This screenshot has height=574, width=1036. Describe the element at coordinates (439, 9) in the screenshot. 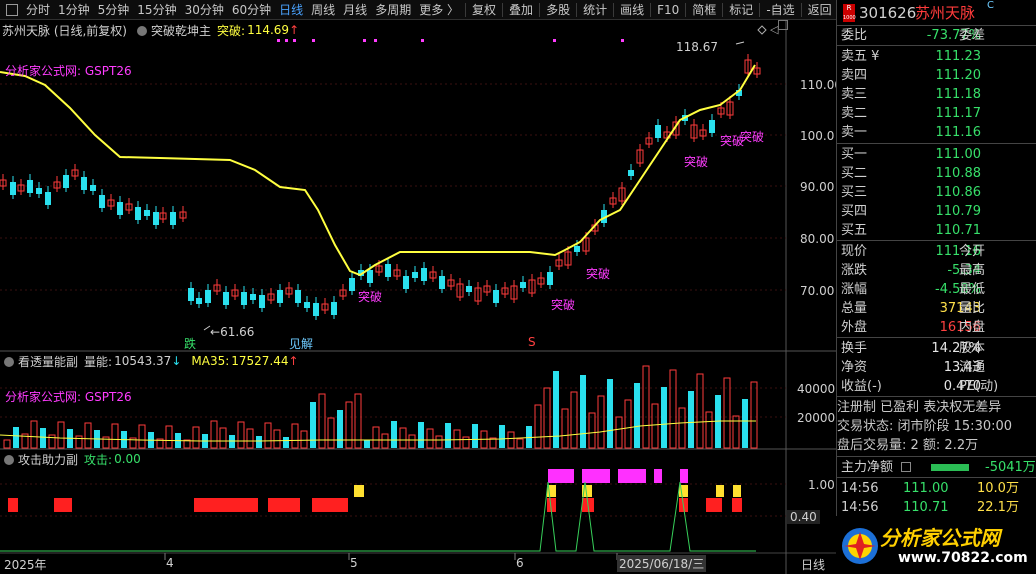

I see `tab-more: 更多 〉` at that location.